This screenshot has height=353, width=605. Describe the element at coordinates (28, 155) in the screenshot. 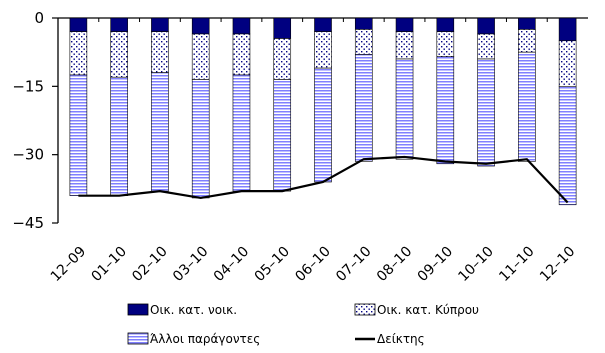

I see `y-tick-label: −30` at that location.